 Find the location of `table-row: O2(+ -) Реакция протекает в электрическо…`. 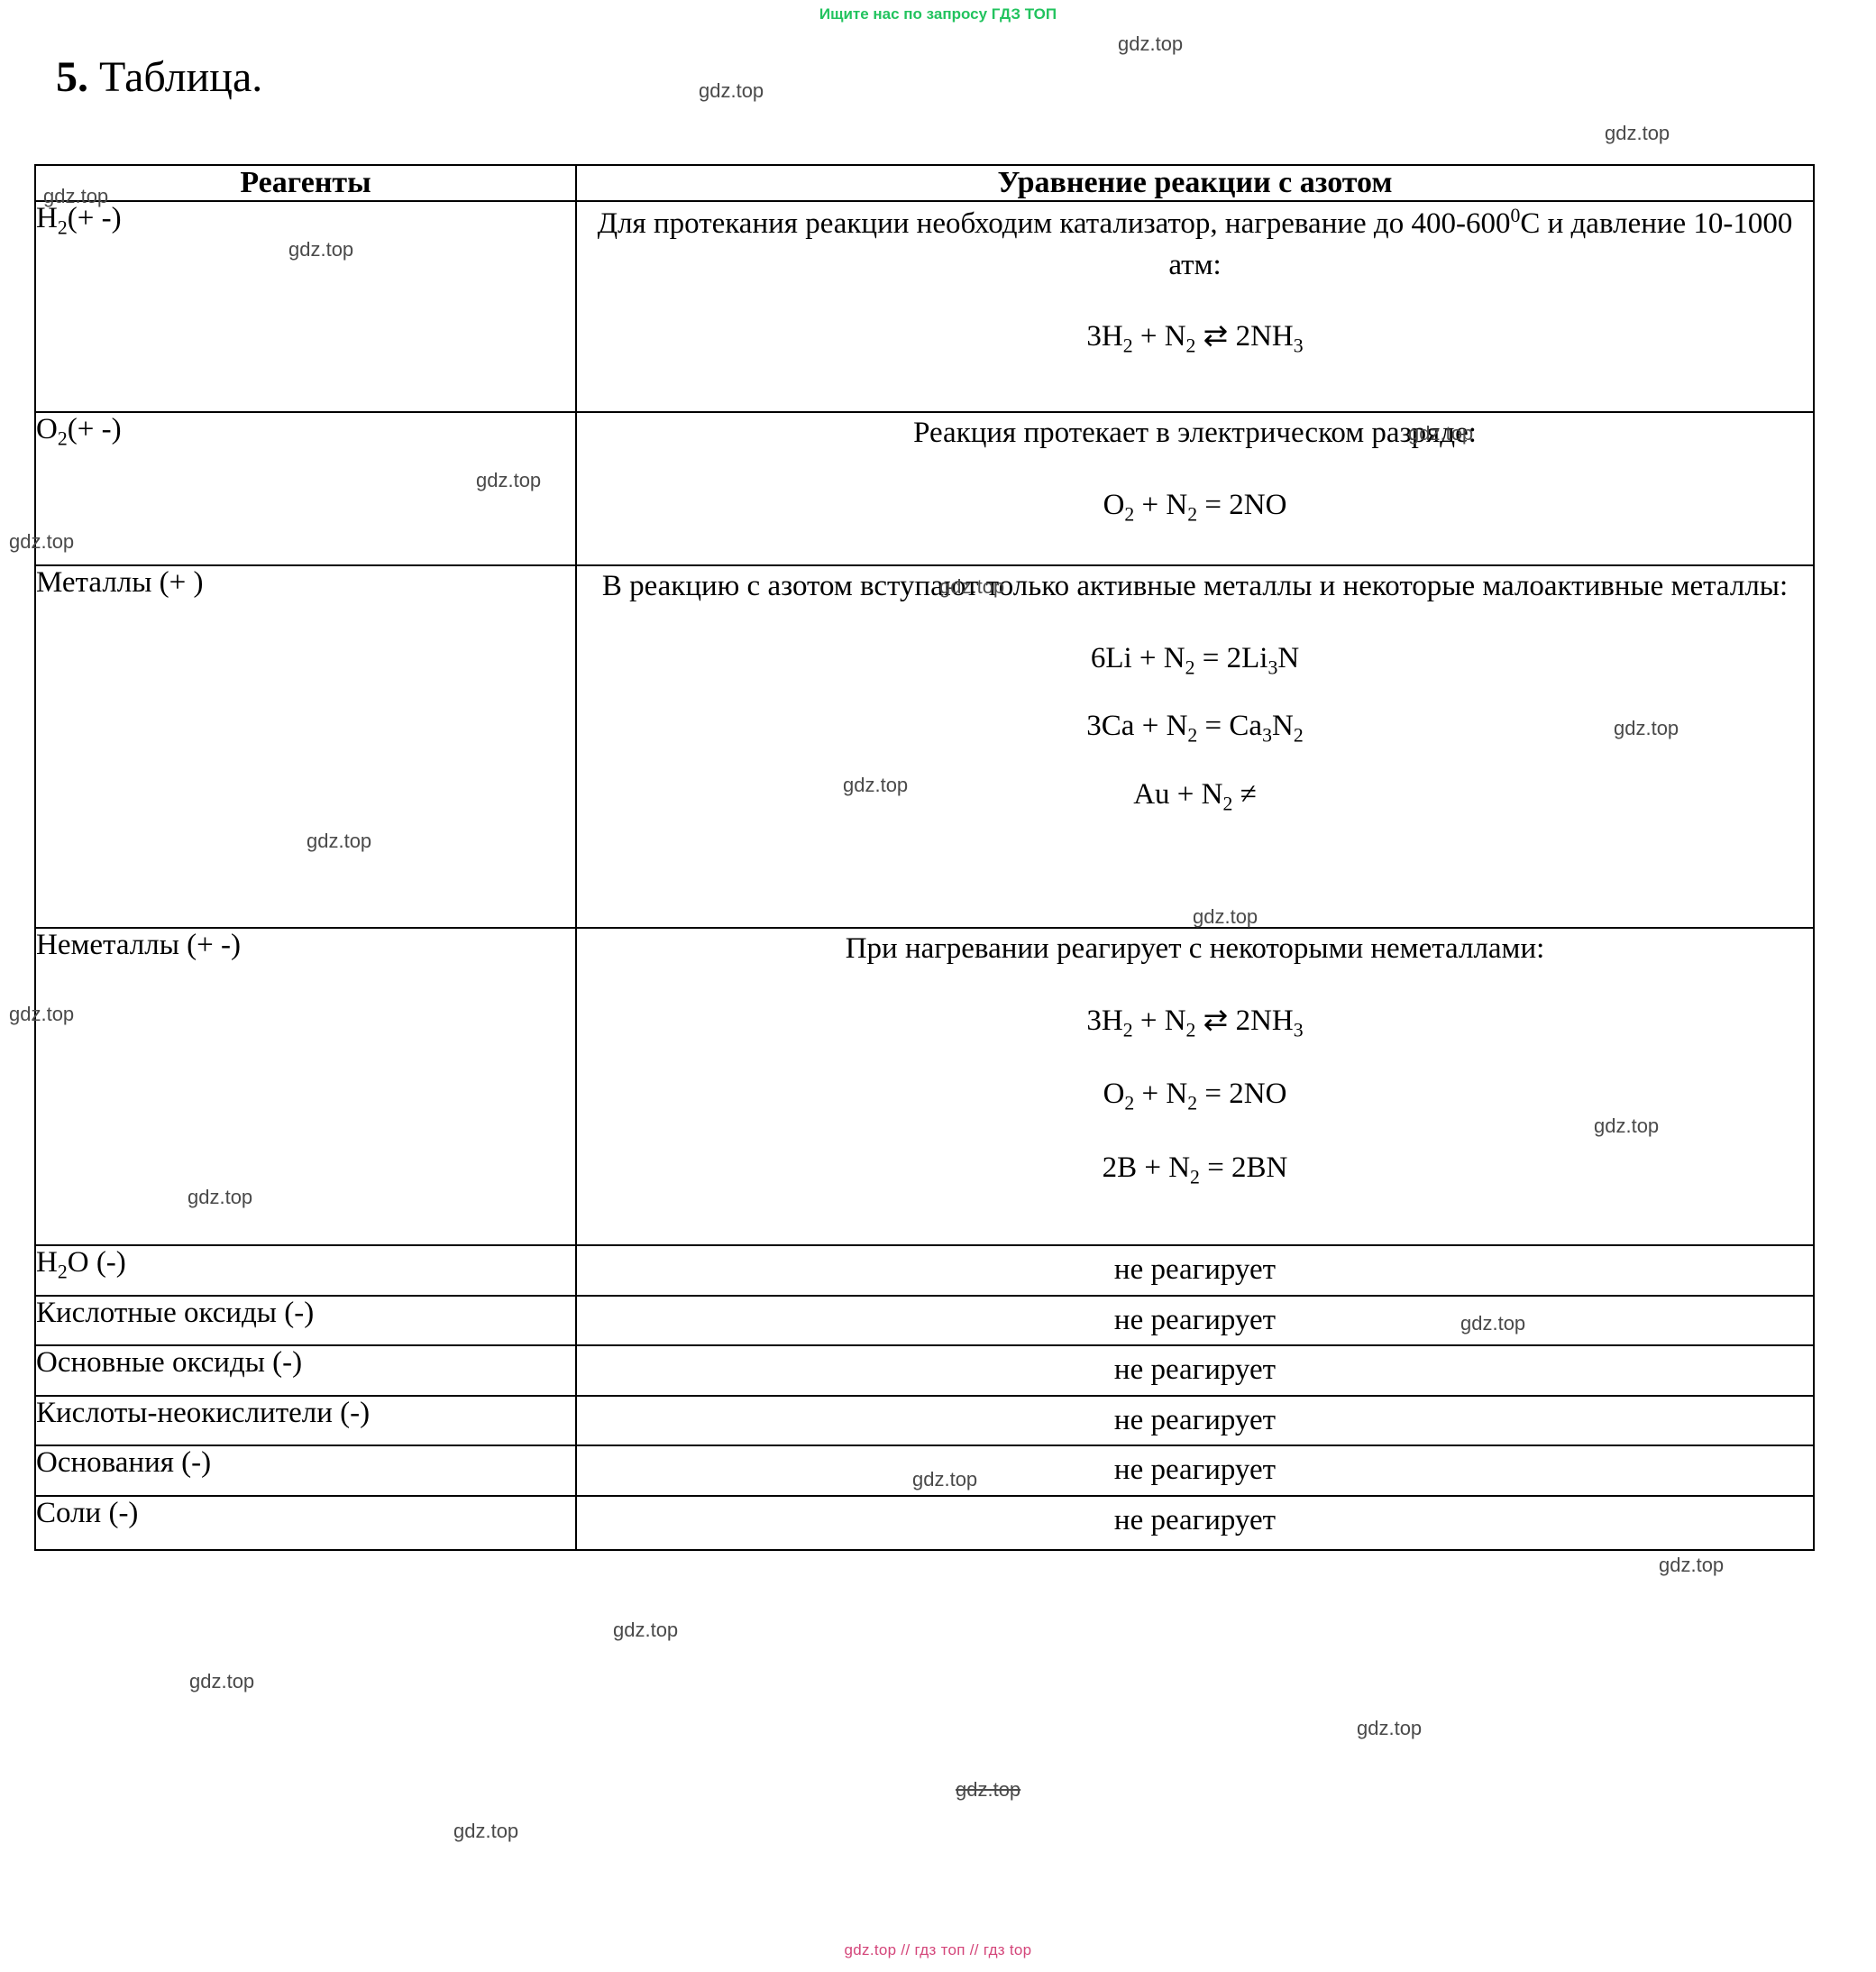

table-row: O2(+ -) Реакция протекает в электрическо… is located at coordinates (924, 488).